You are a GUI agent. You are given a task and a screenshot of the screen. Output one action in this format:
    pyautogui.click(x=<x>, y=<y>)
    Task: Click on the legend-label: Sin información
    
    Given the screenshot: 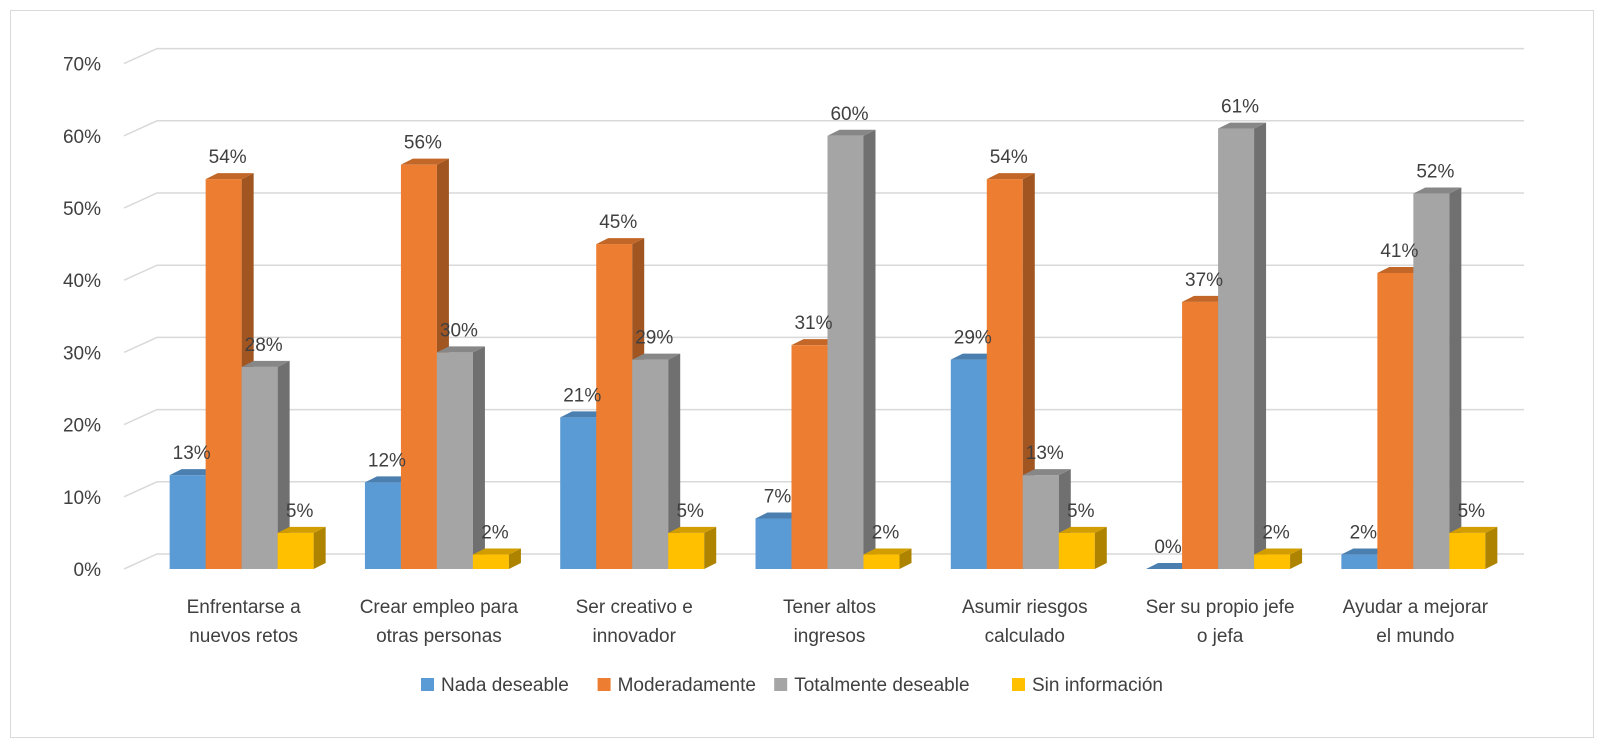 What is the action you would take?
    pyautogui.click(x=1097, y=685)
    